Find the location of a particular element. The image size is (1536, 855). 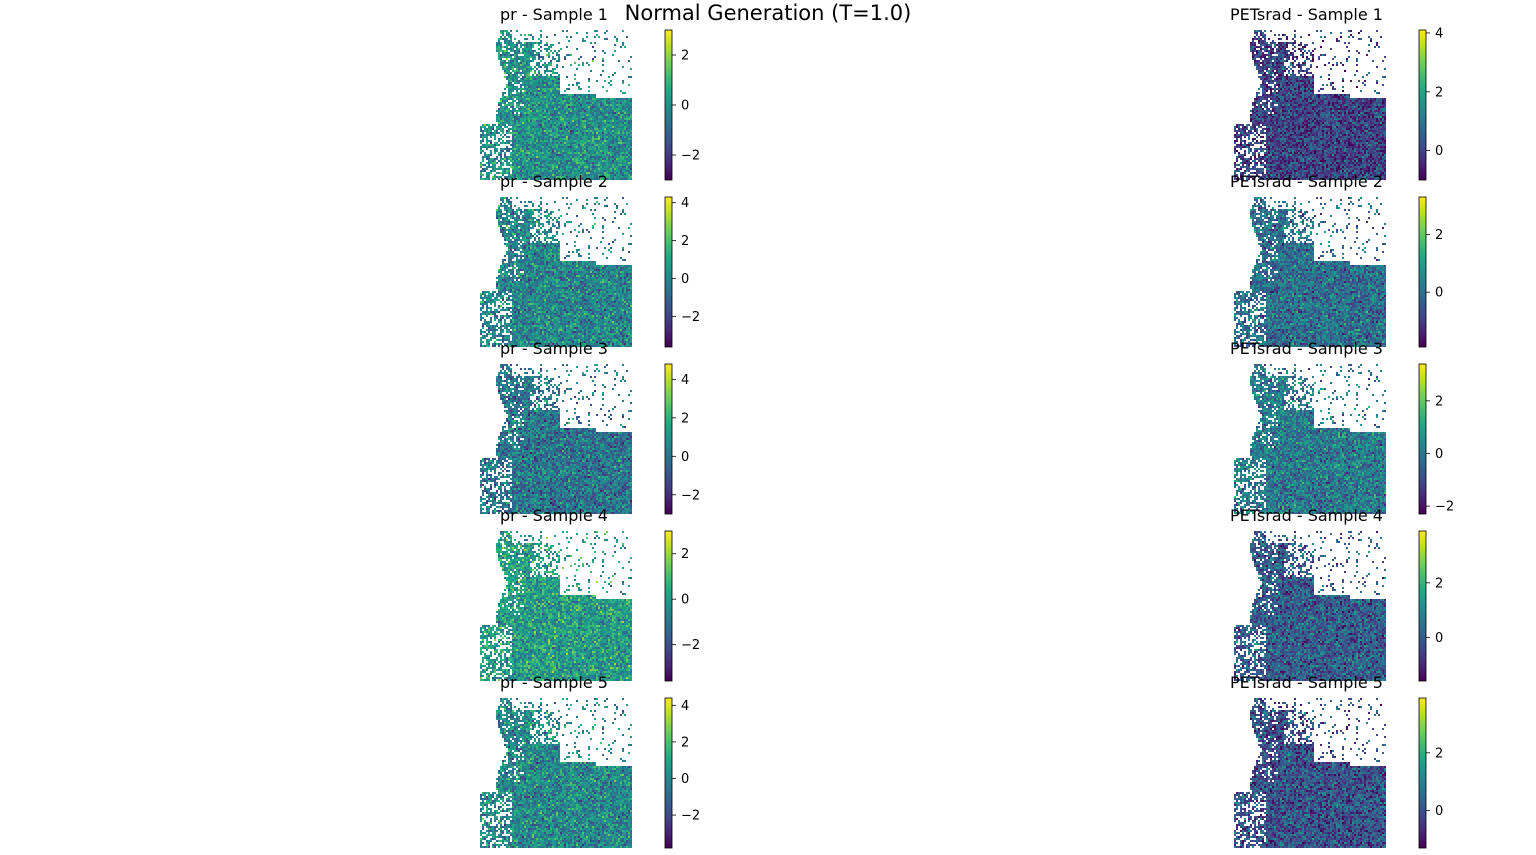

panel-title: PETsrad - Sample 2 is located at coordinates (1306, 181).